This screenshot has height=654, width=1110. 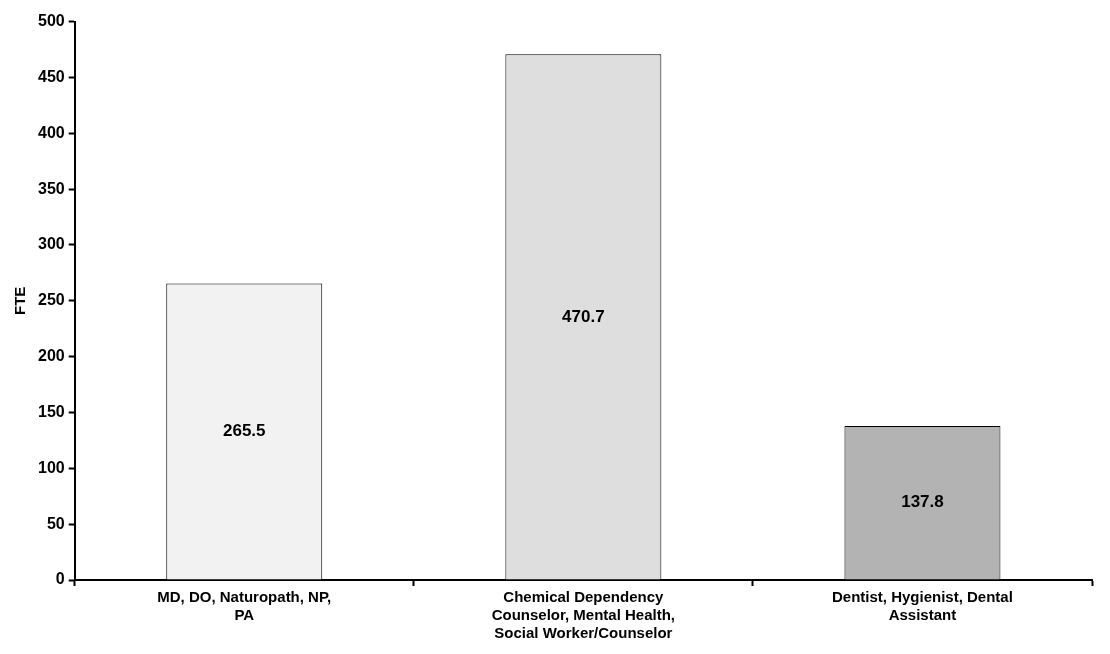 I want to click on y-tick-label: 350, so click(x=51, y=188).